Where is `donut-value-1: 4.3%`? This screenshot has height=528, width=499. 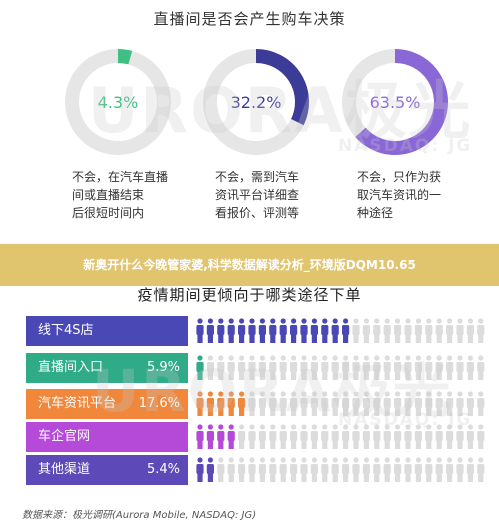
donut-value-1: 4.3% is located at coordinates (118, 102).